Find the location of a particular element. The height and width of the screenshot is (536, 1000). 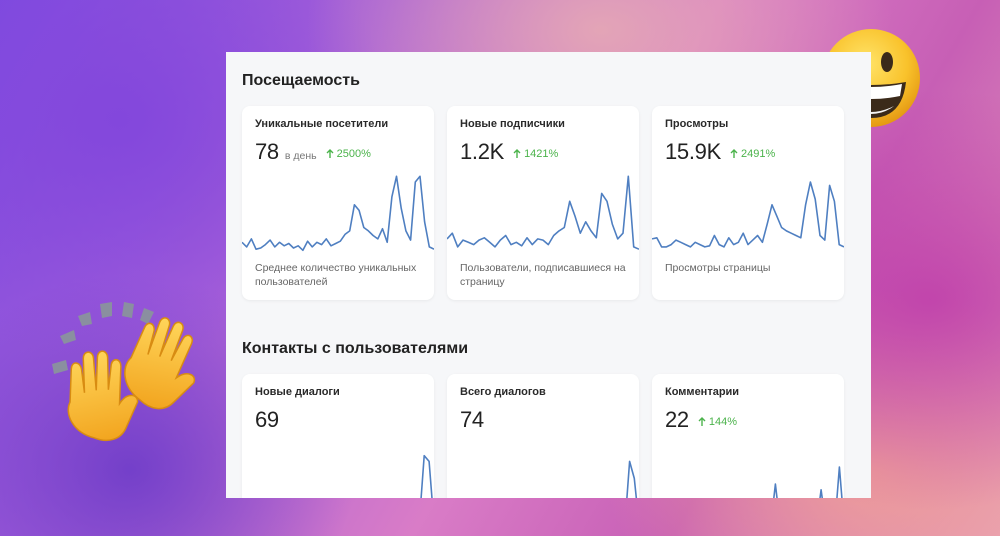

card-title: Новые диалоги is located at coordinates (297, 392).